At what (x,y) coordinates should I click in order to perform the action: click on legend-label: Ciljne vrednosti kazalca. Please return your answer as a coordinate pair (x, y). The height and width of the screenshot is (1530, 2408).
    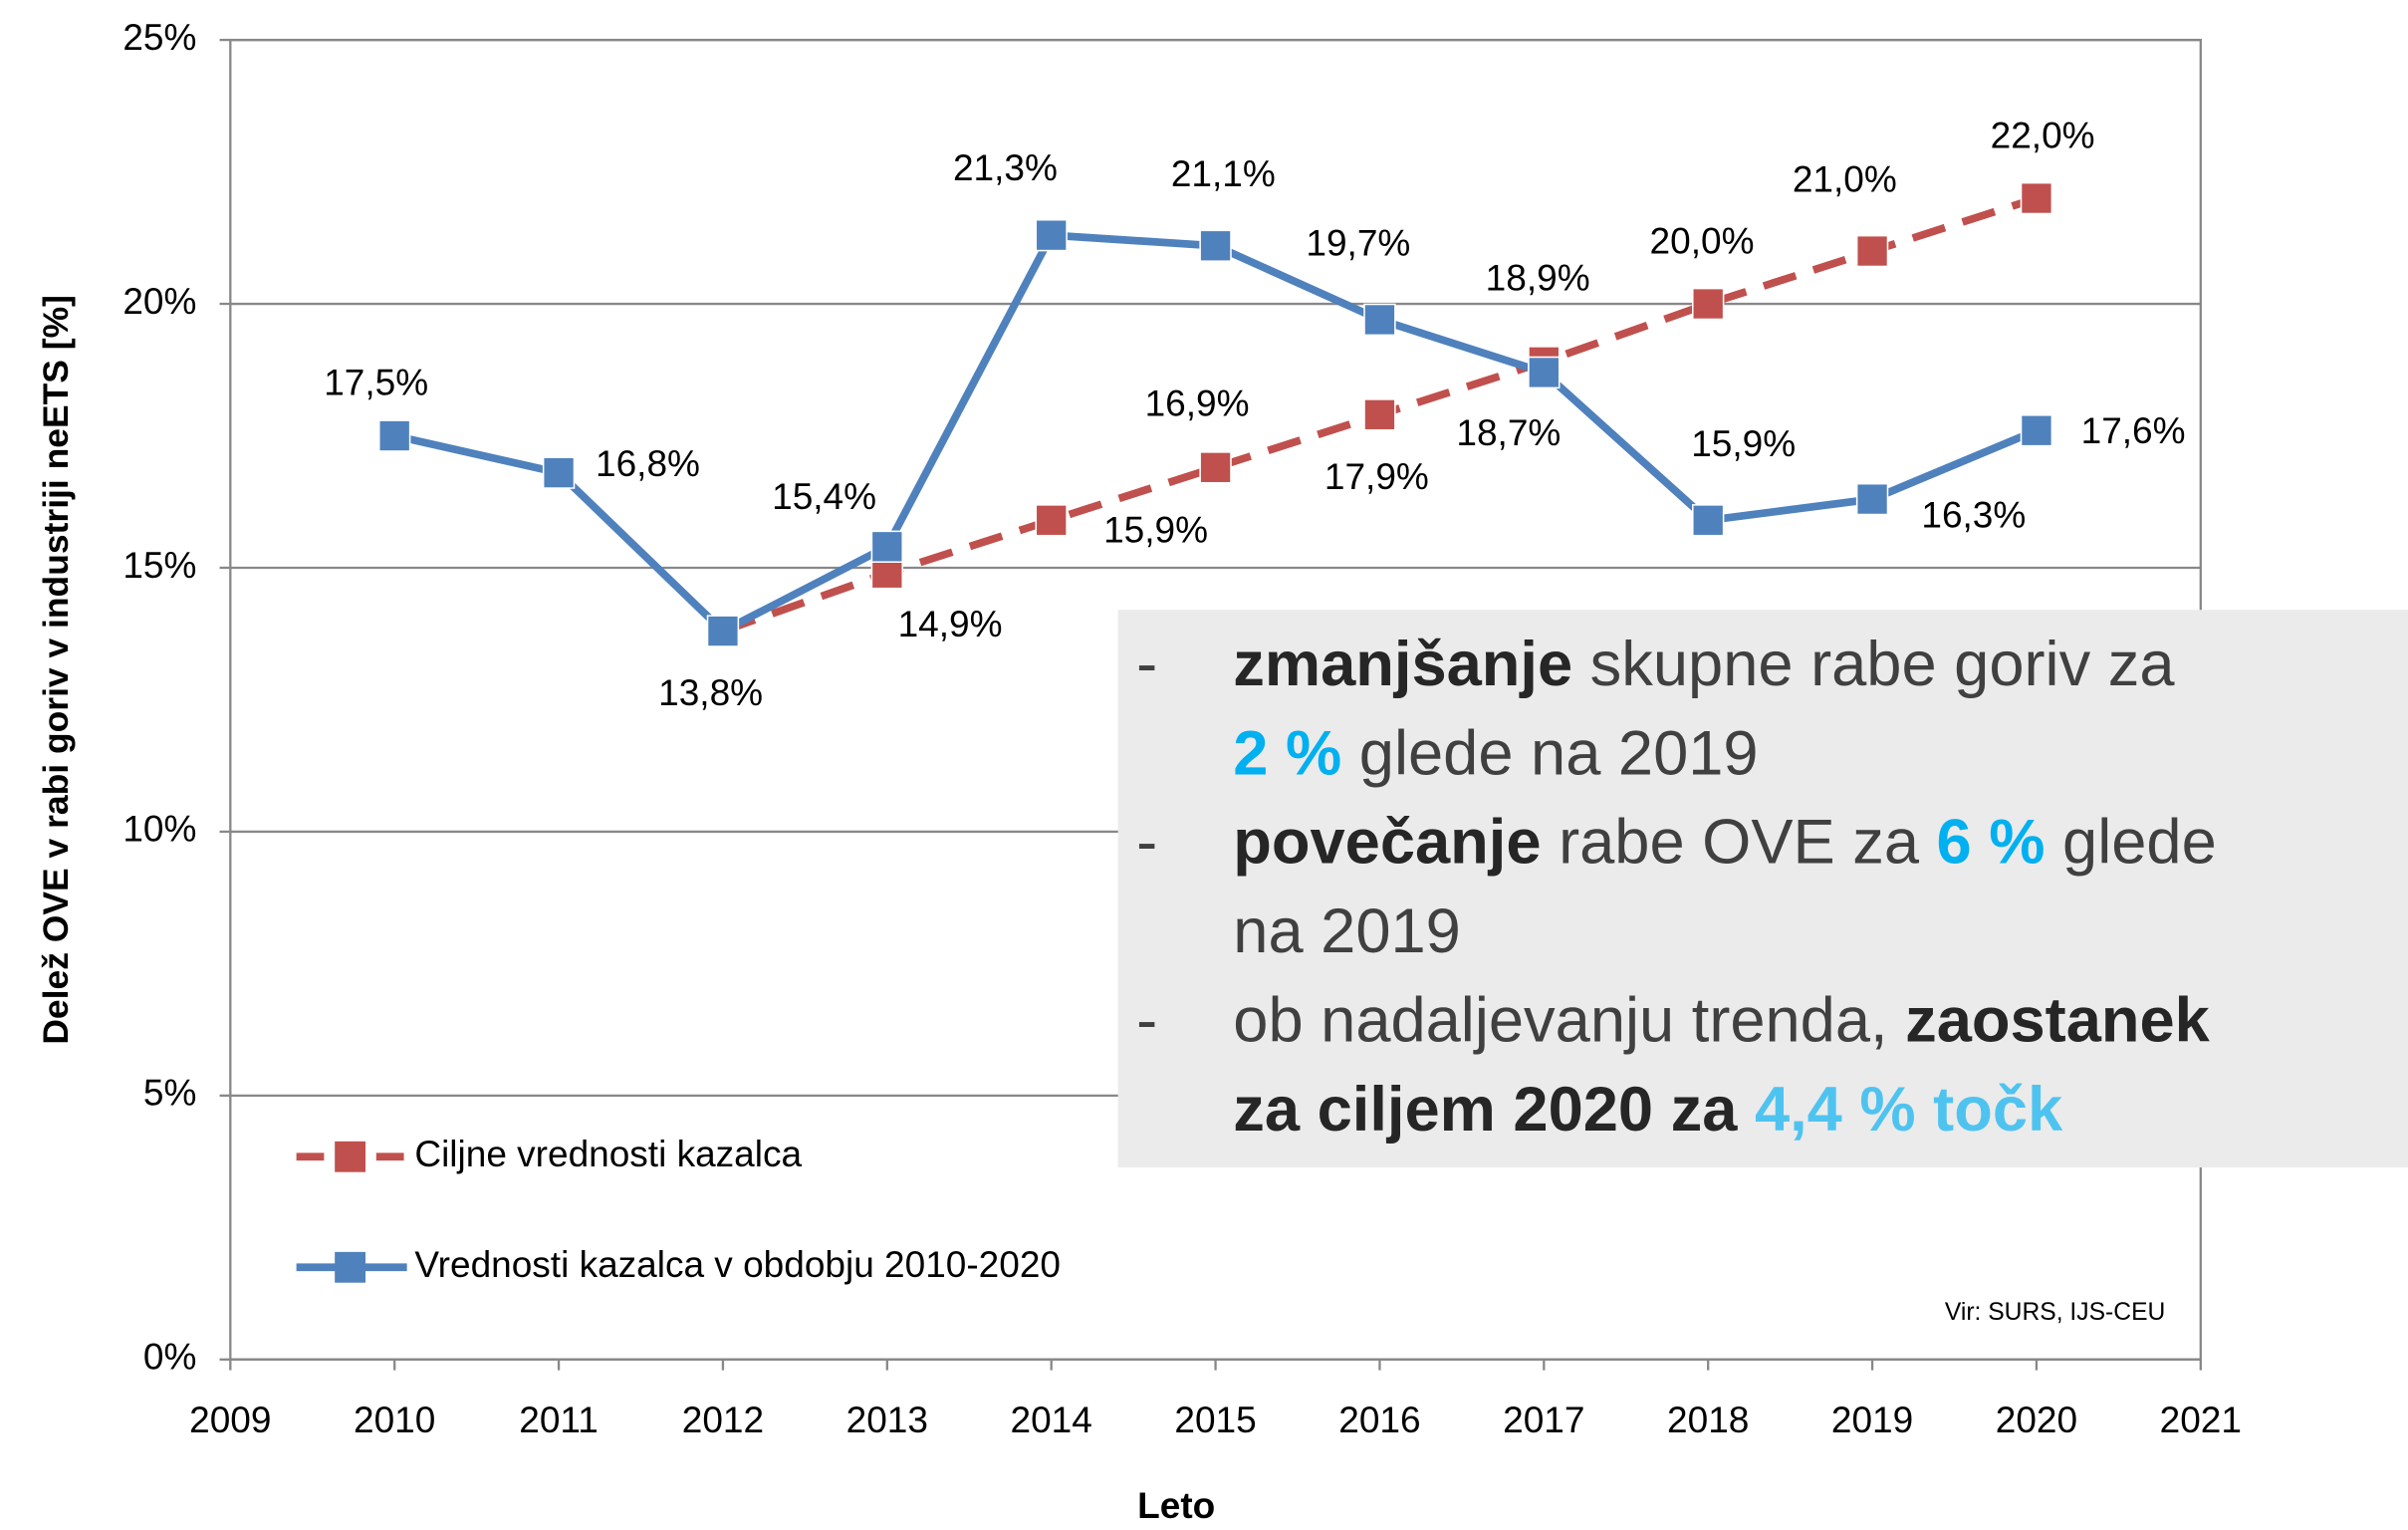
    Looking at the image, I should click on (608, 1153).